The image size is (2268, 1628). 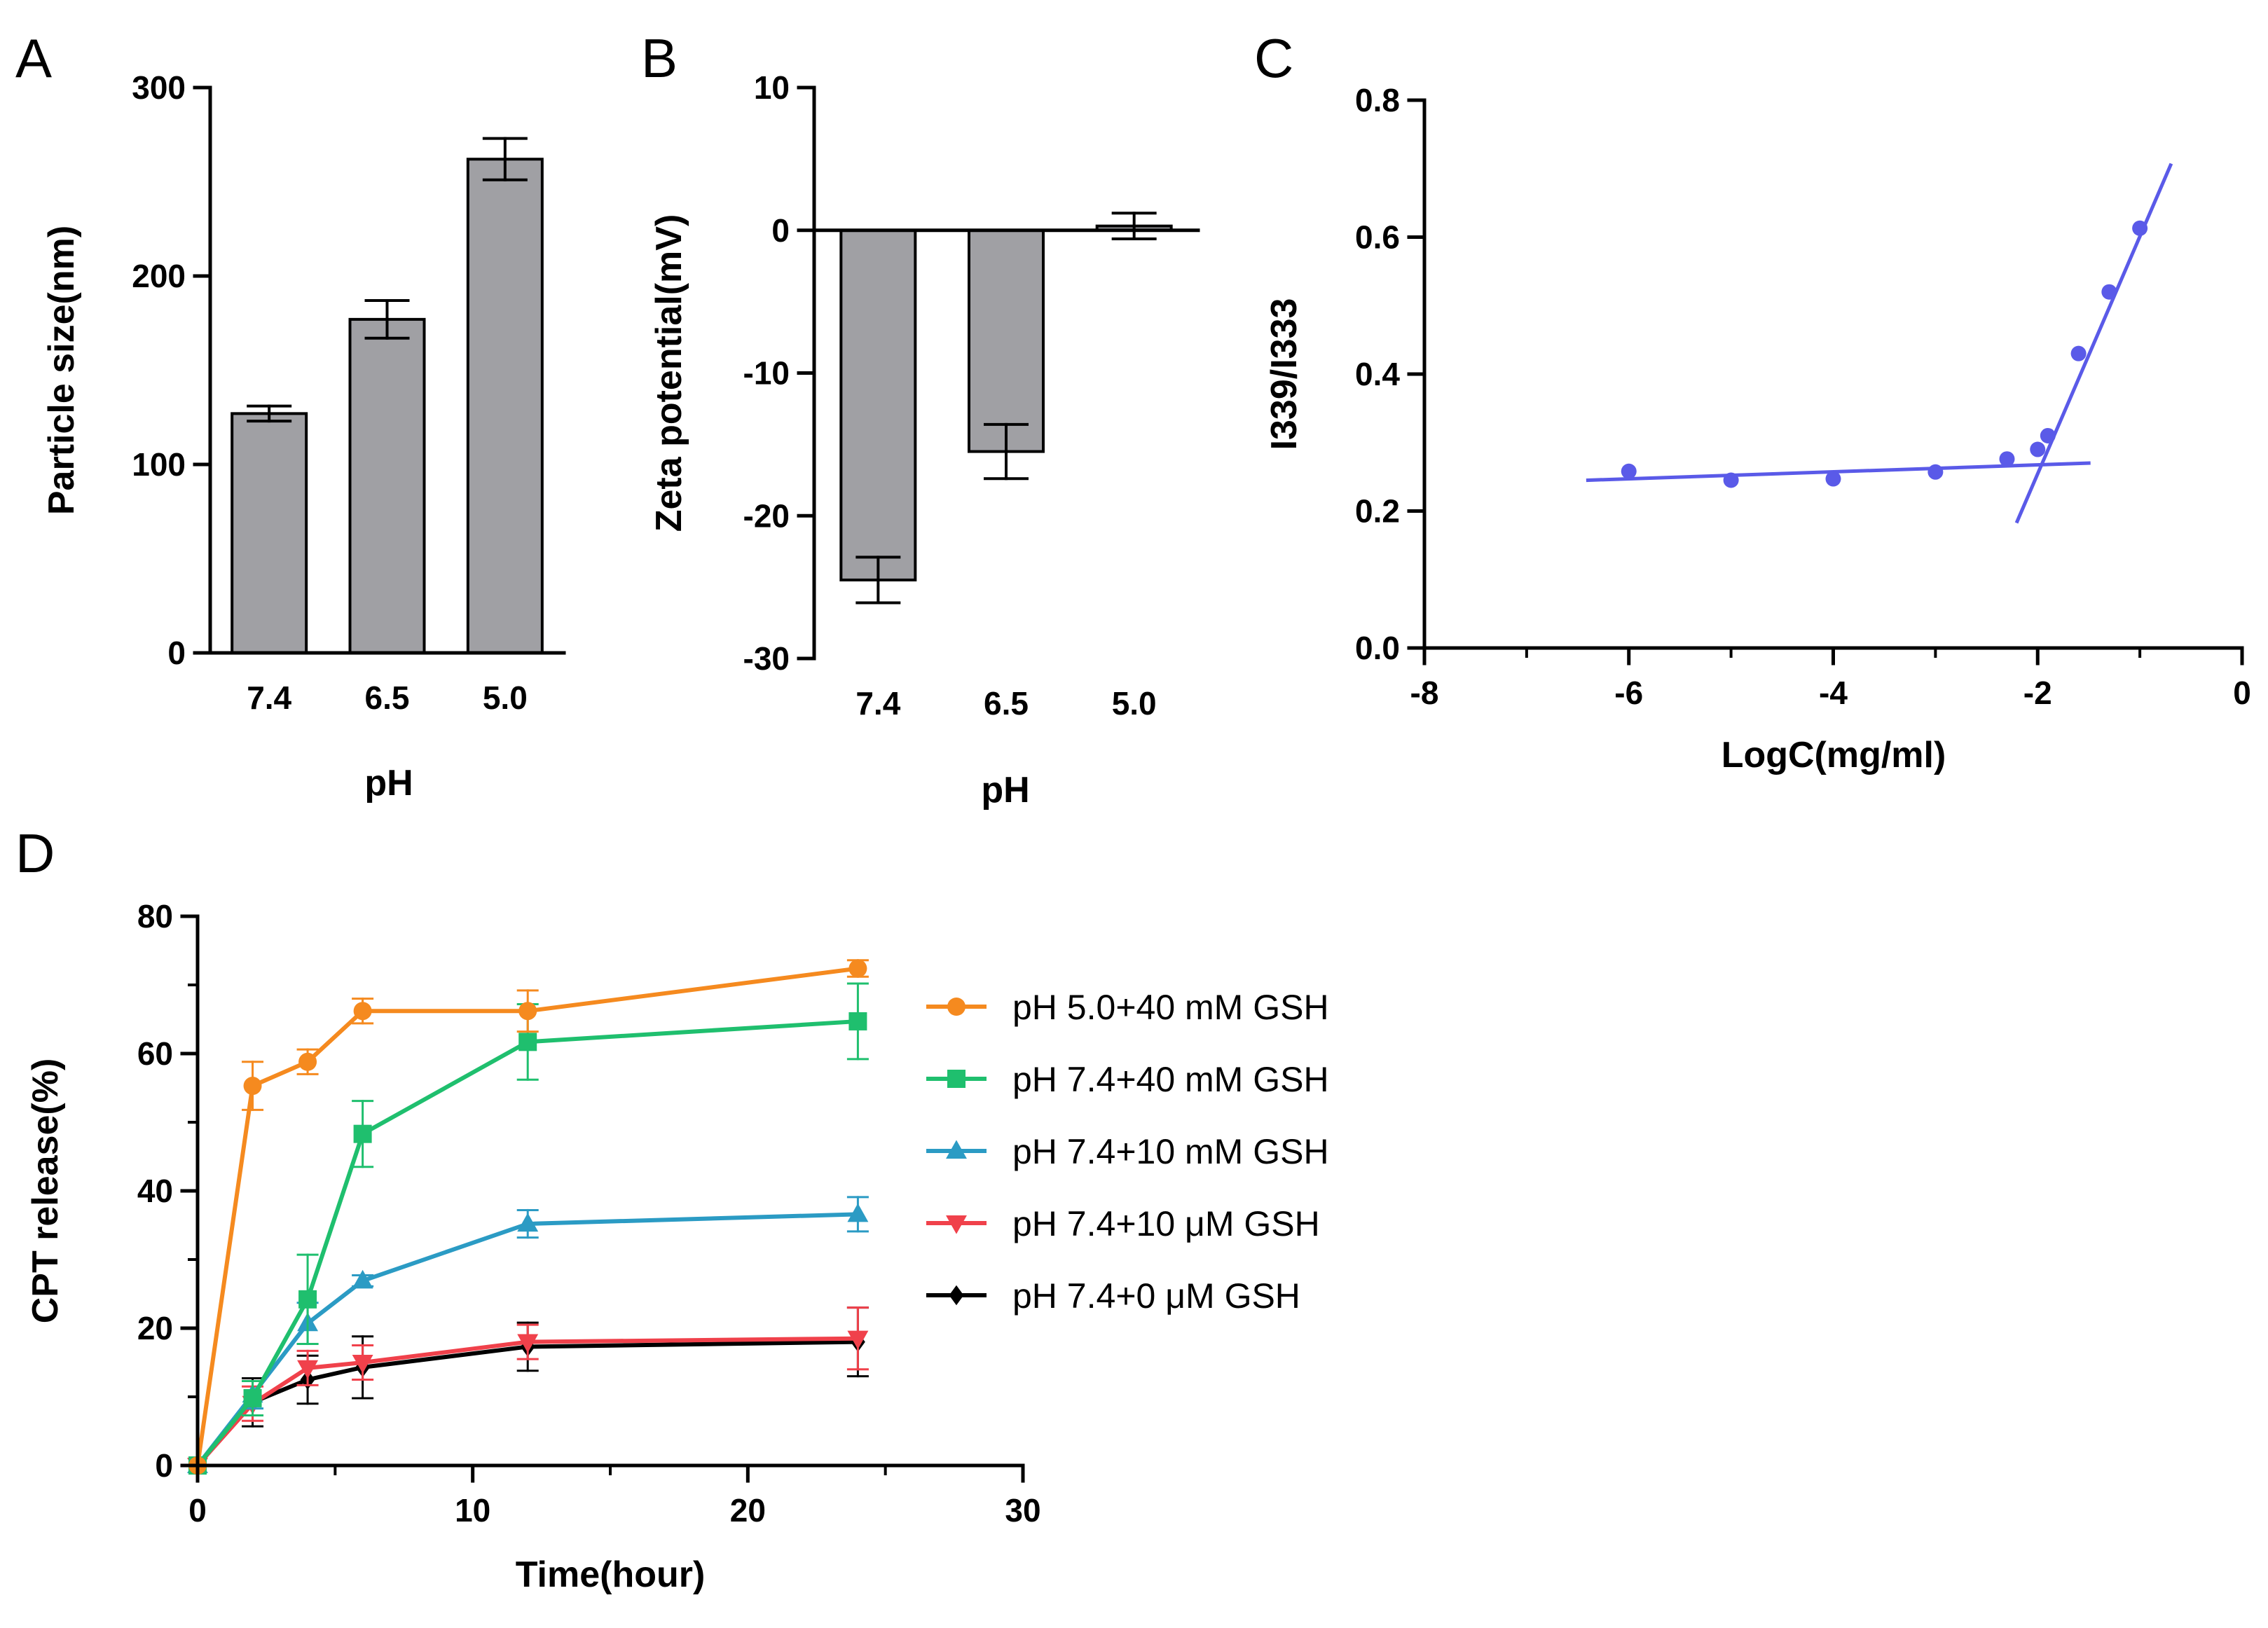 What do you see at coordinates (1377, 374) in the screenshot?
I see `y-tick-label: 0.4` at bounding box center [1377, 374].